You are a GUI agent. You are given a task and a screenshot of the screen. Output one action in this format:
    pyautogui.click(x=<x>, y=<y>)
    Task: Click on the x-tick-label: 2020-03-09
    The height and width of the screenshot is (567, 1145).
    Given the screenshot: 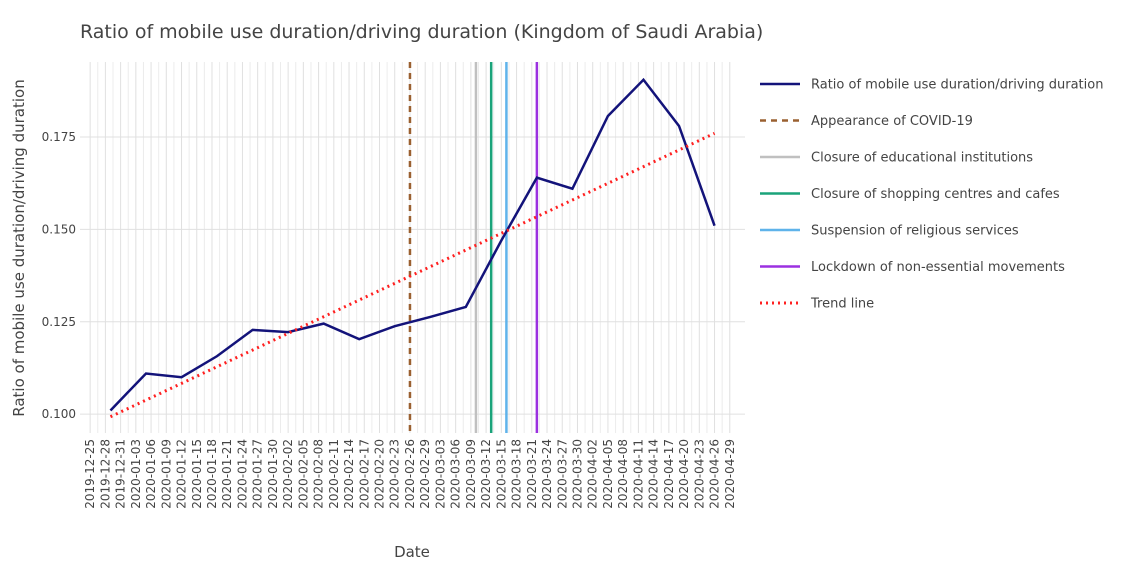 What is the action you would take?
    pyautogui.click(x=471, y=474)
    